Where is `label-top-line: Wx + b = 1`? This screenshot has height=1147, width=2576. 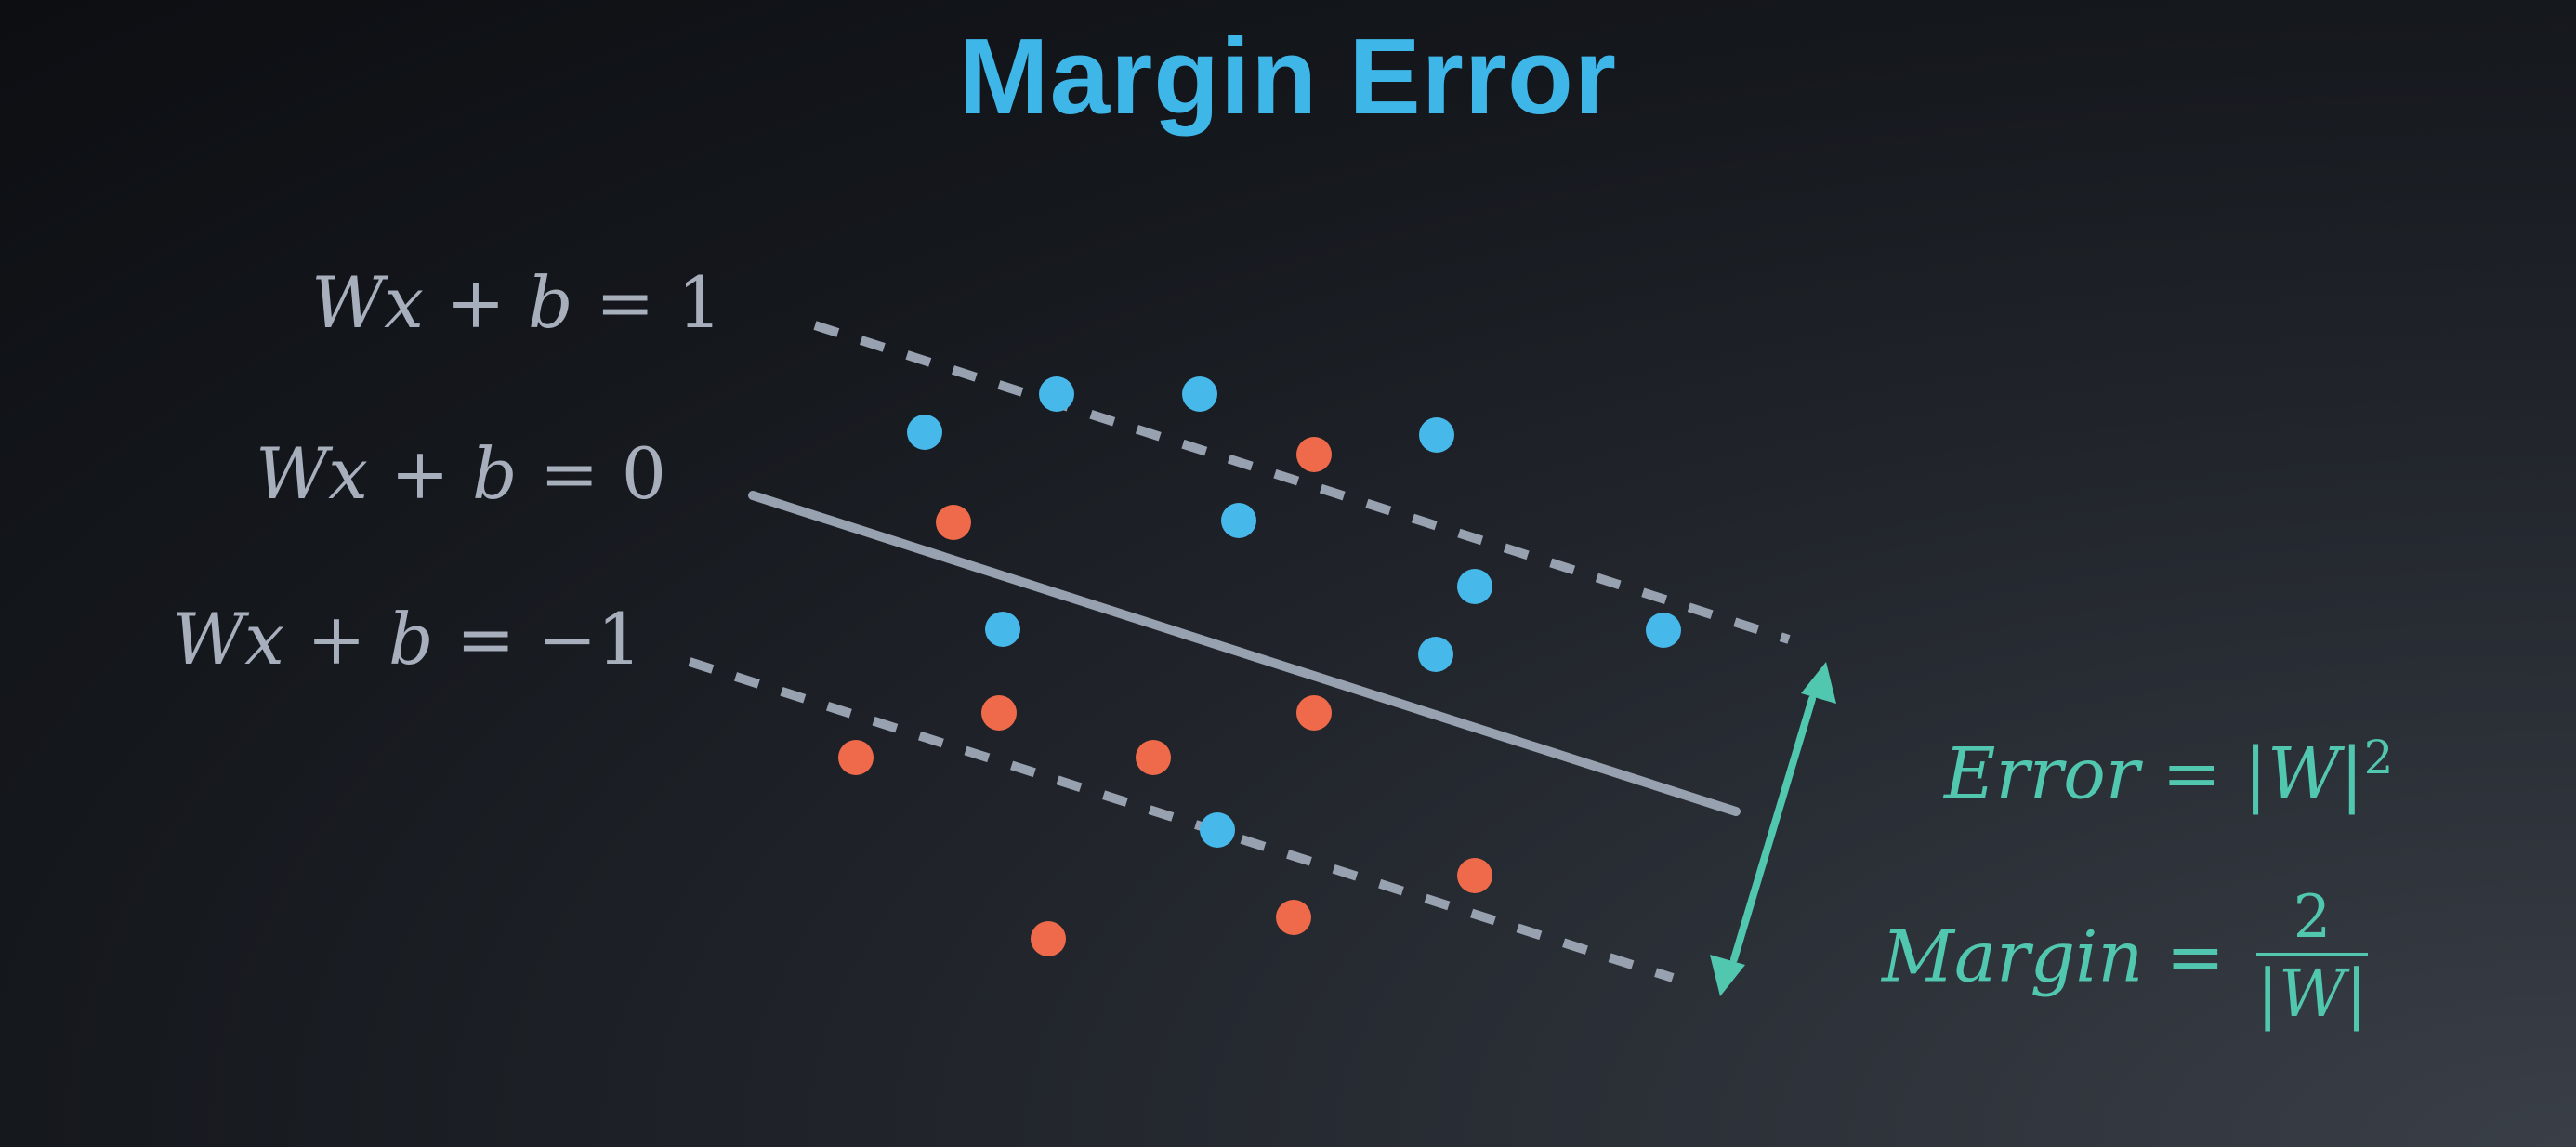
label-top-line: Wx + b = 1 is located at coordinates (516, 303).